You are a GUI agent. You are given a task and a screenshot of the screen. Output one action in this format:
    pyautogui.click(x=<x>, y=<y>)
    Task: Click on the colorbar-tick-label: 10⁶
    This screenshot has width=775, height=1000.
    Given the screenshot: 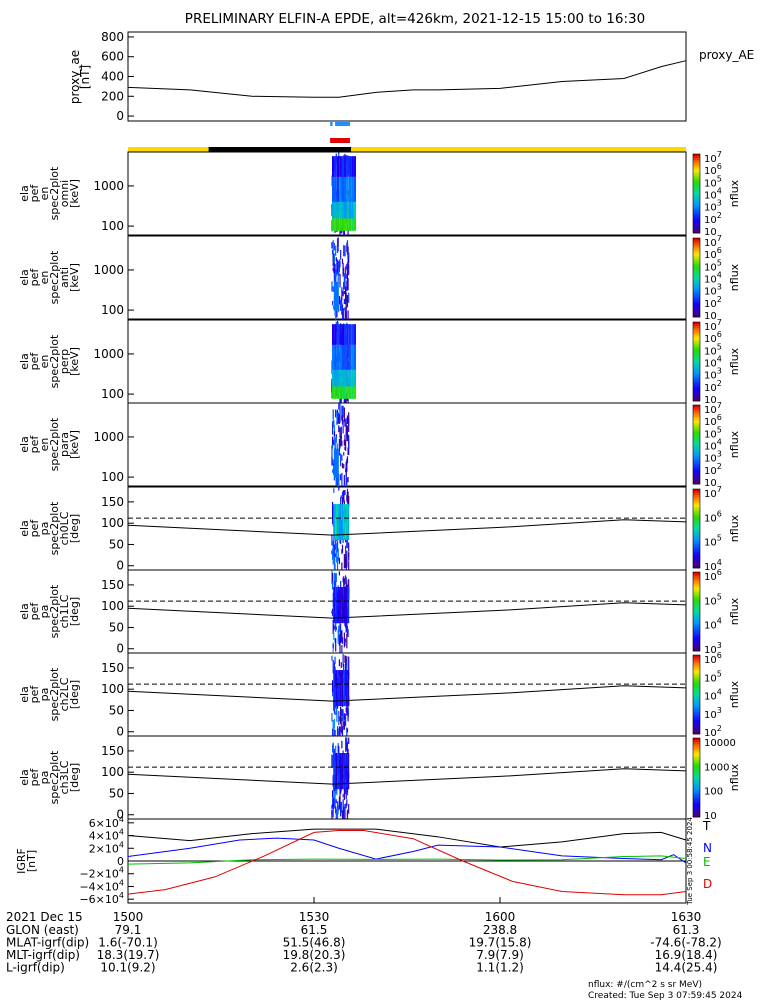 What is the action you would take?
    pyautogui.click(x=713, y=420)
    